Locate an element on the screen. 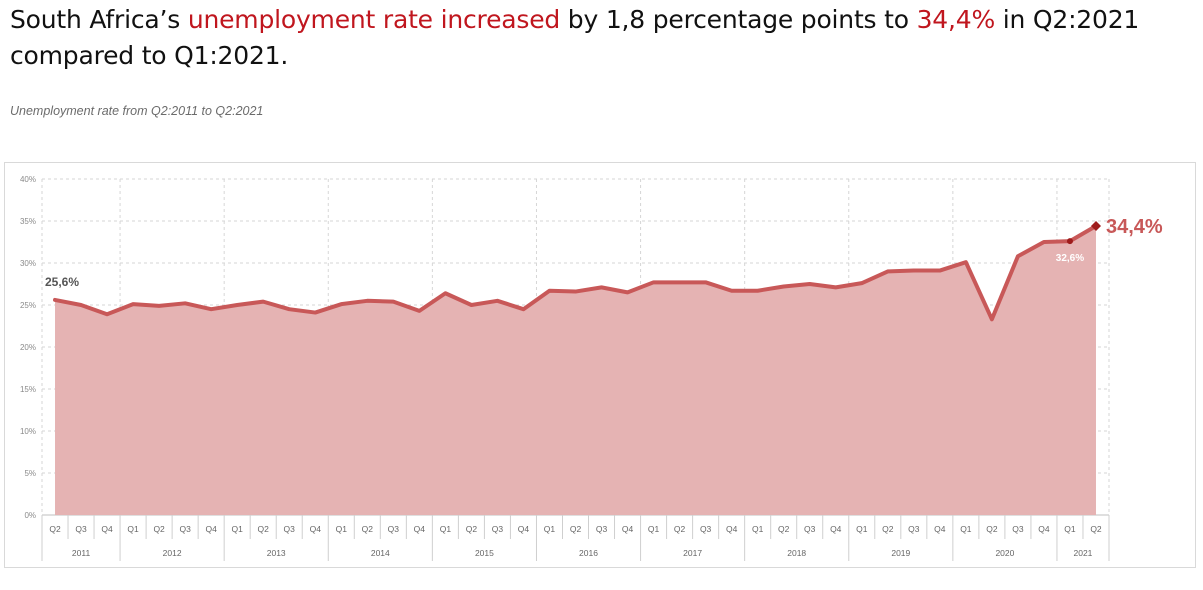 This screenshot has width=1203, height=590. y-tick-label: 40% is located at coordinates (28, 179).